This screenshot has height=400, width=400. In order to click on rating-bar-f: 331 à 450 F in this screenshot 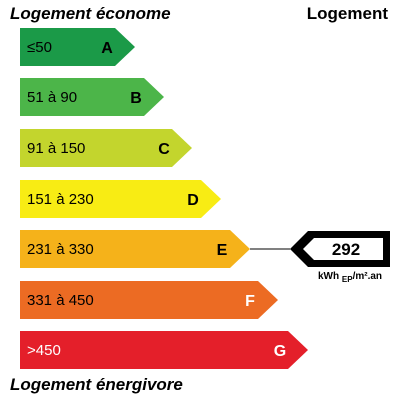, I will do `click(149, 300)`.